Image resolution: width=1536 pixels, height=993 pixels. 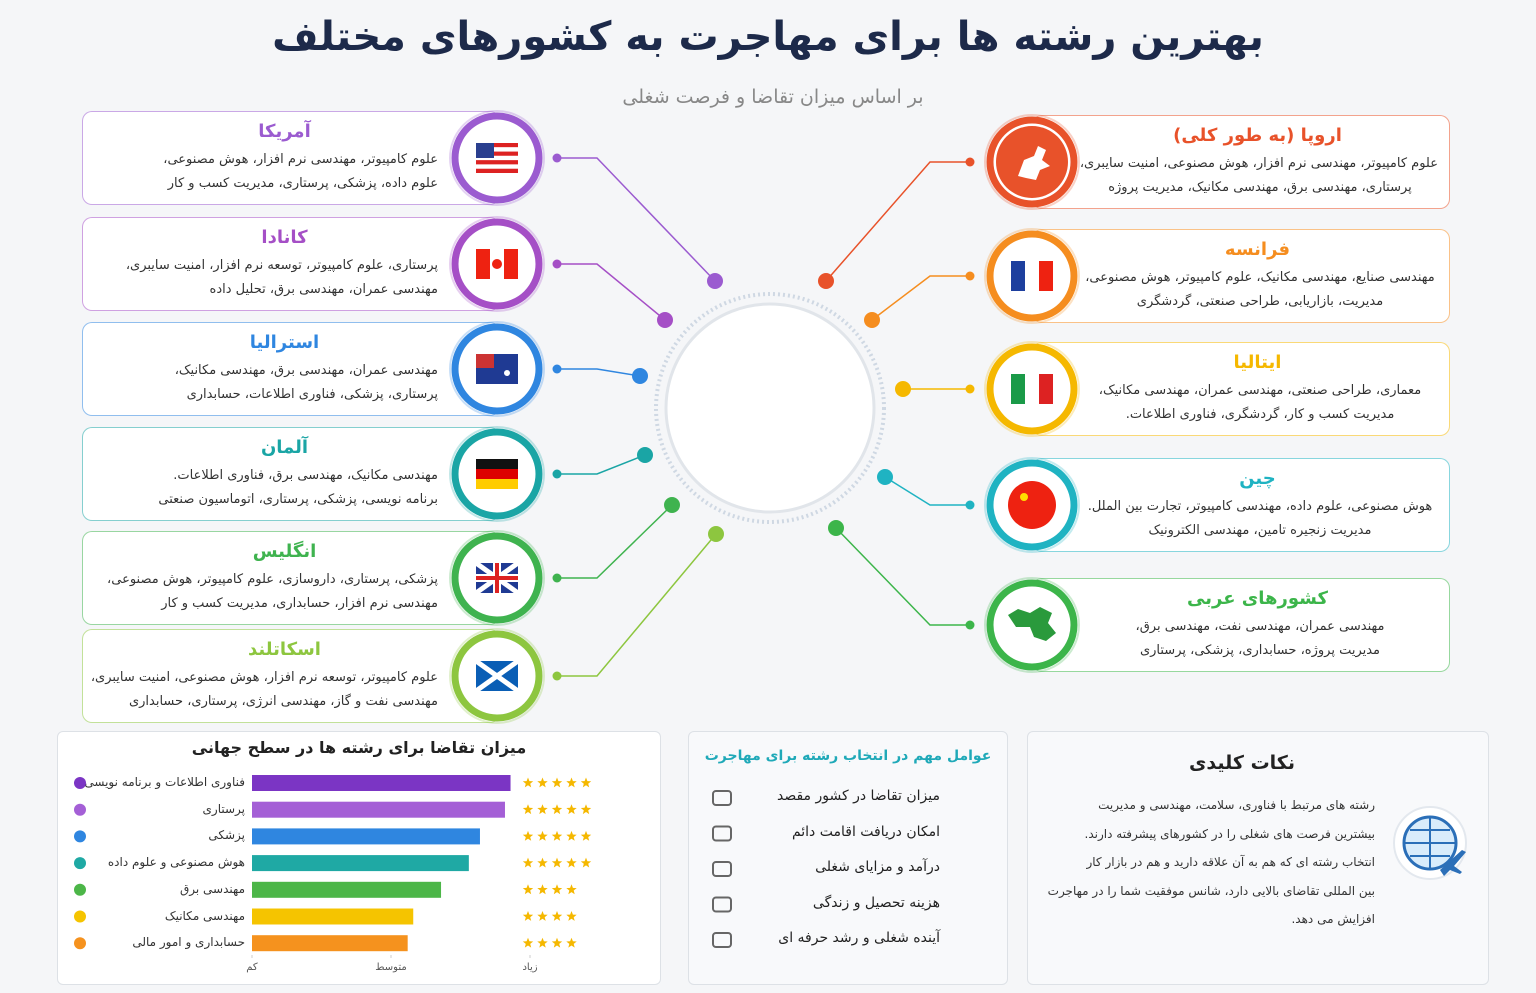 I want to click on country-name: انگلیس, so click(x=284, y=551).